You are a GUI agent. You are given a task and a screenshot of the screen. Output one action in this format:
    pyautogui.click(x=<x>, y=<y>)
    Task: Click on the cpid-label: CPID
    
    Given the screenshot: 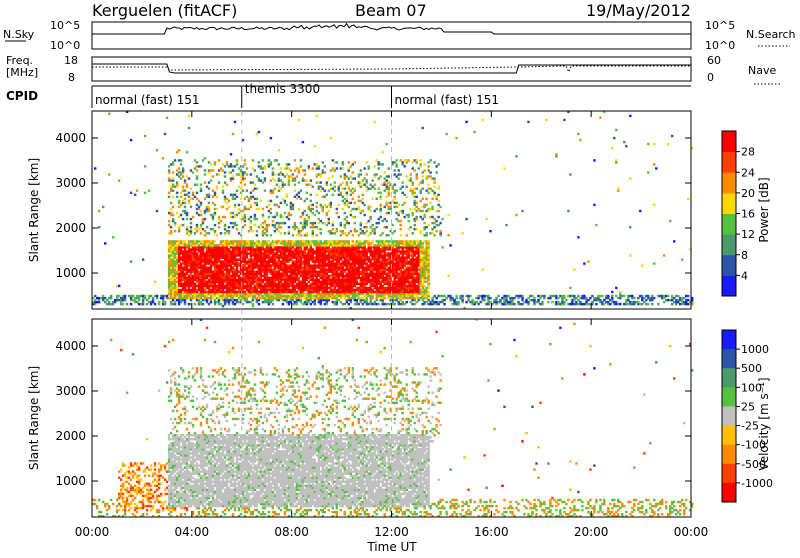 What is the action you would take?
    pyautogui.click(x=22, y=96)
    